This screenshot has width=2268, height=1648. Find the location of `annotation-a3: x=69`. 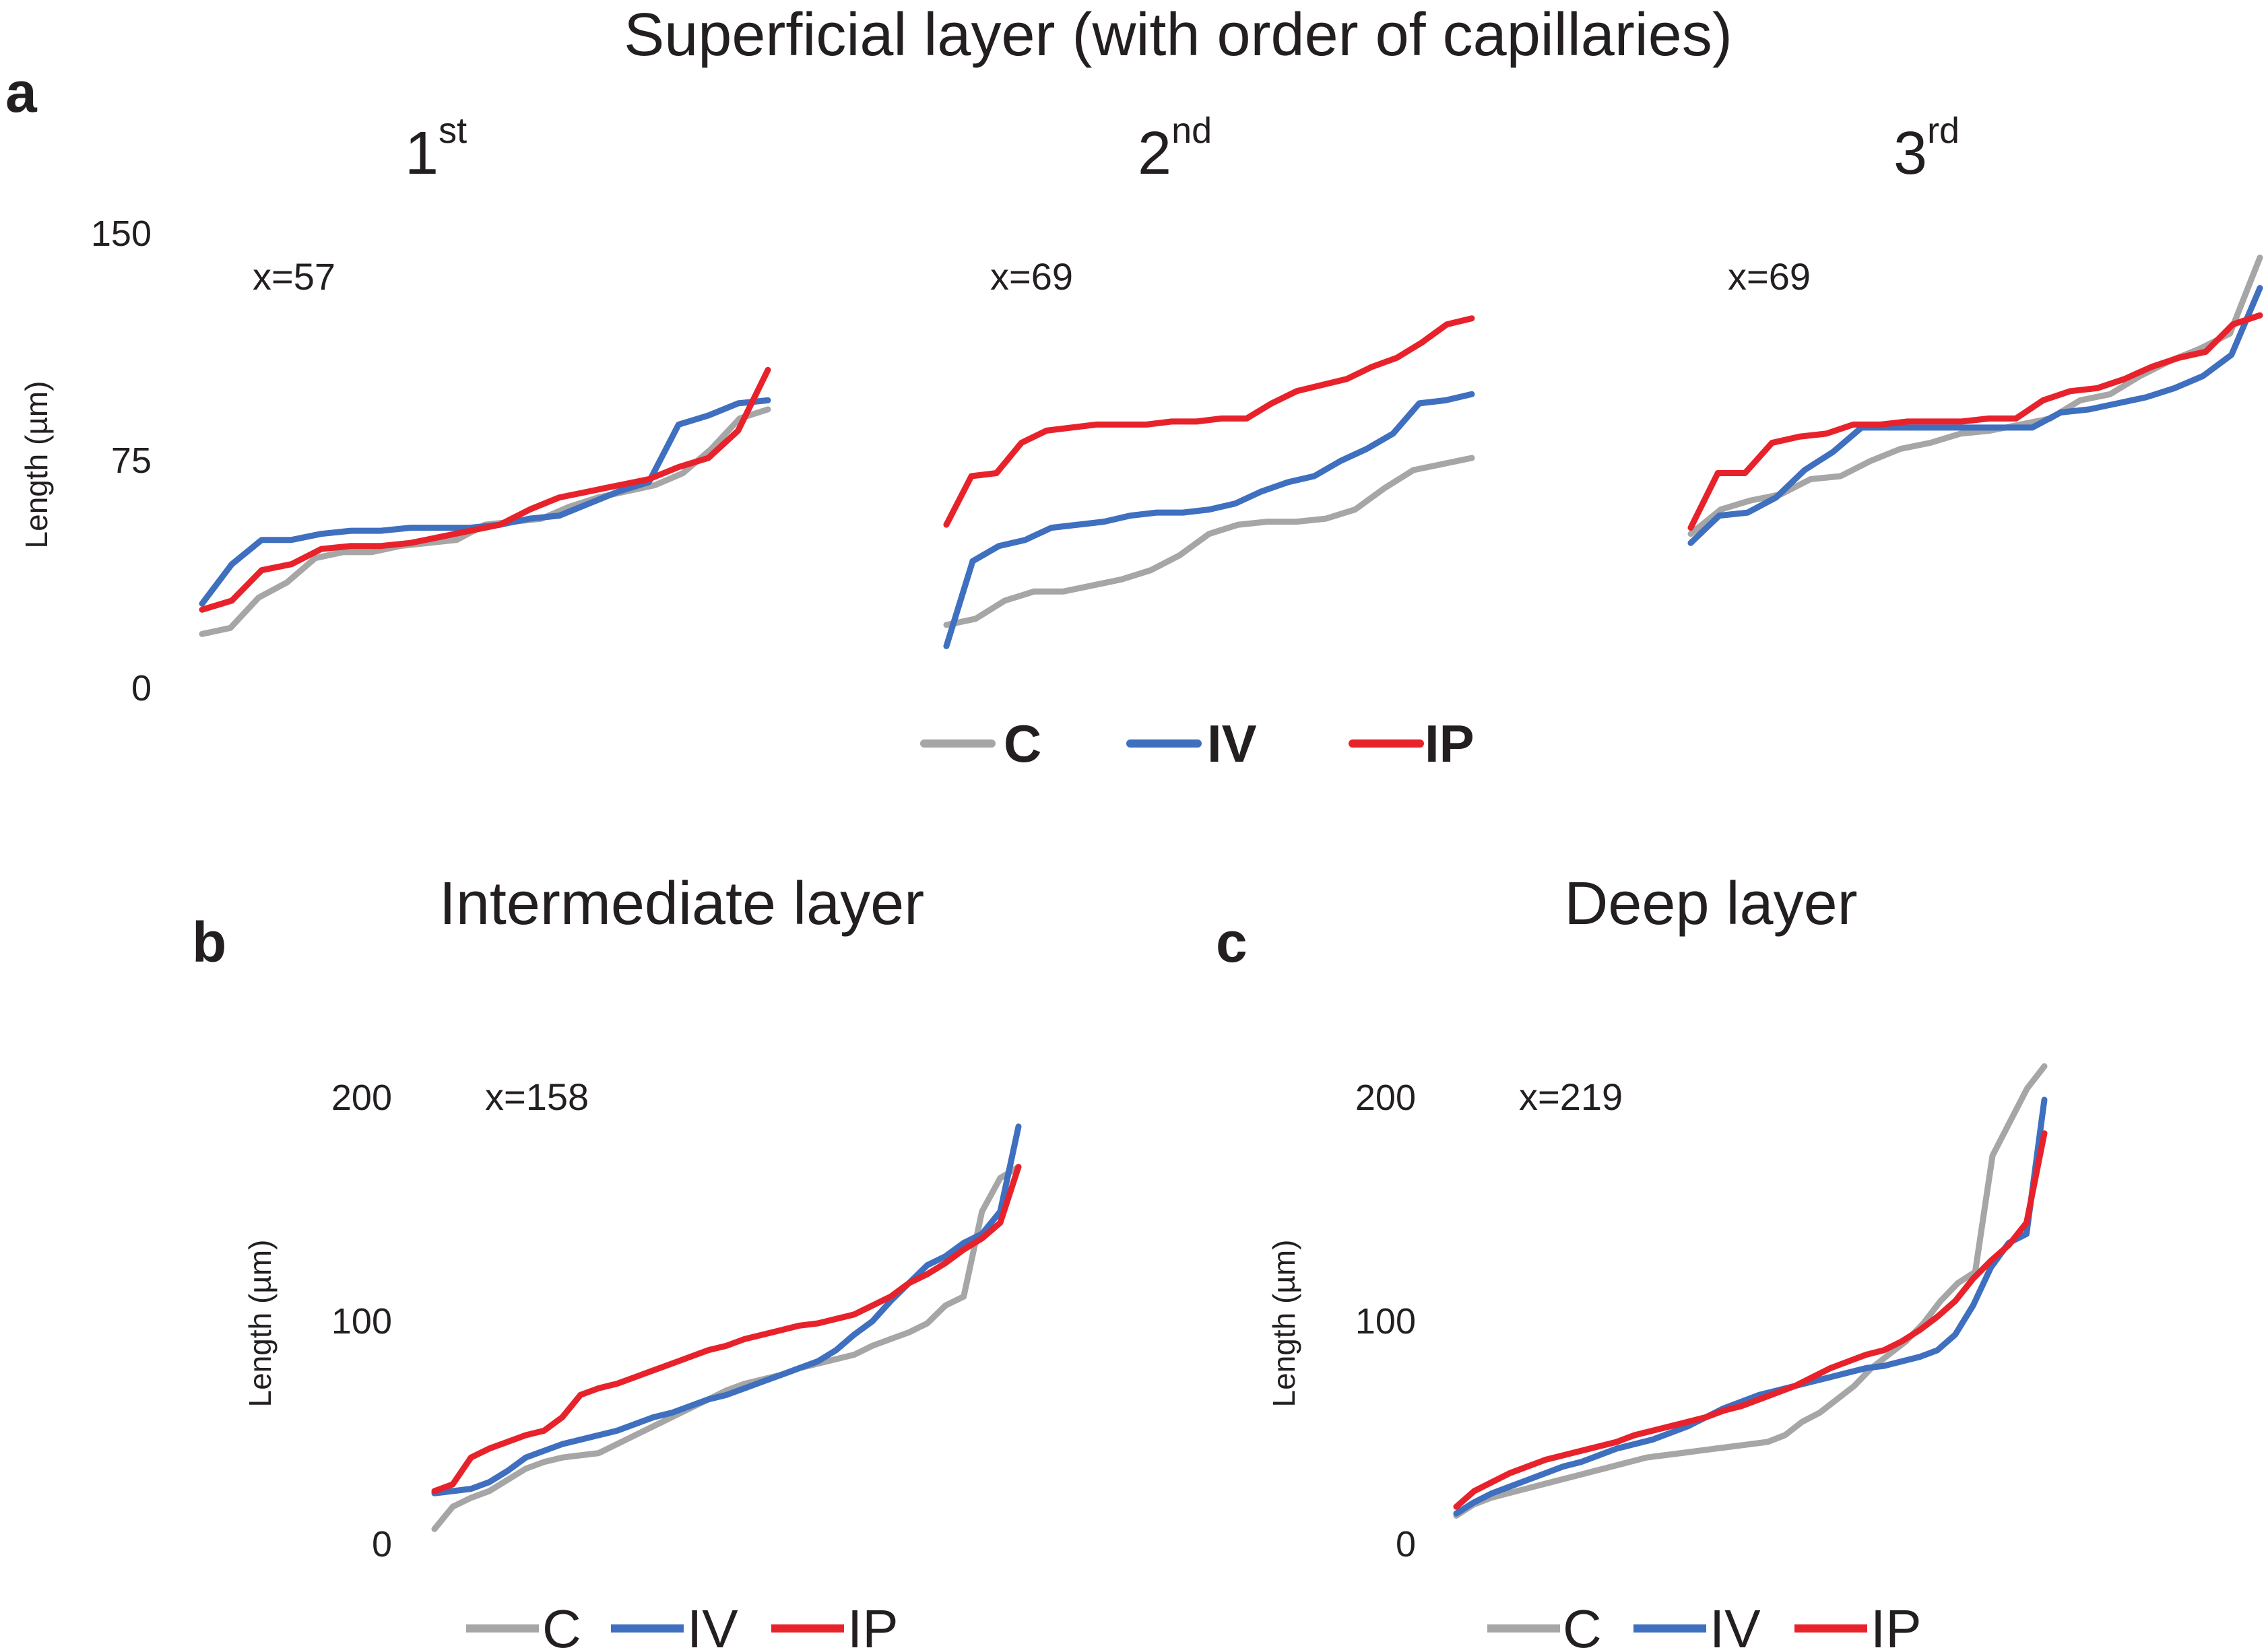

annotation-a3: x=69 is located at coordinates (1769, 276).